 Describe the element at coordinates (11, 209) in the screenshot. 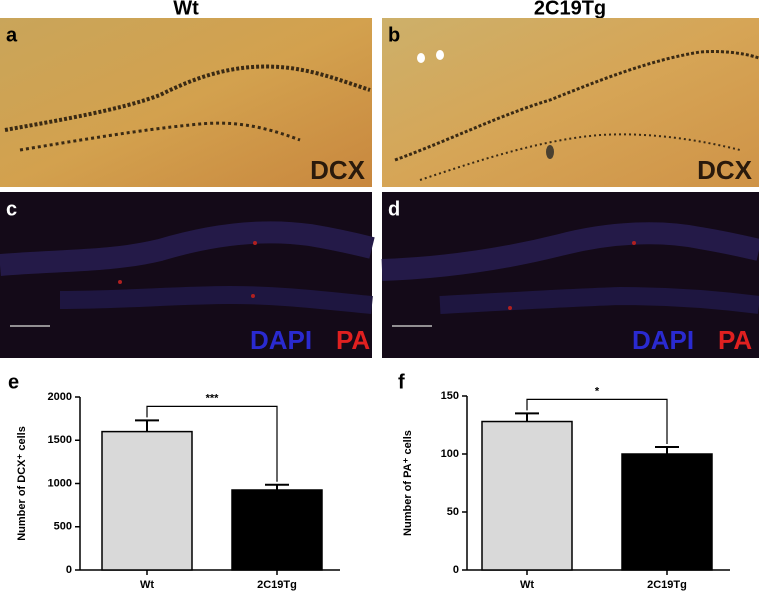

I see `panel-label: c` at that location.